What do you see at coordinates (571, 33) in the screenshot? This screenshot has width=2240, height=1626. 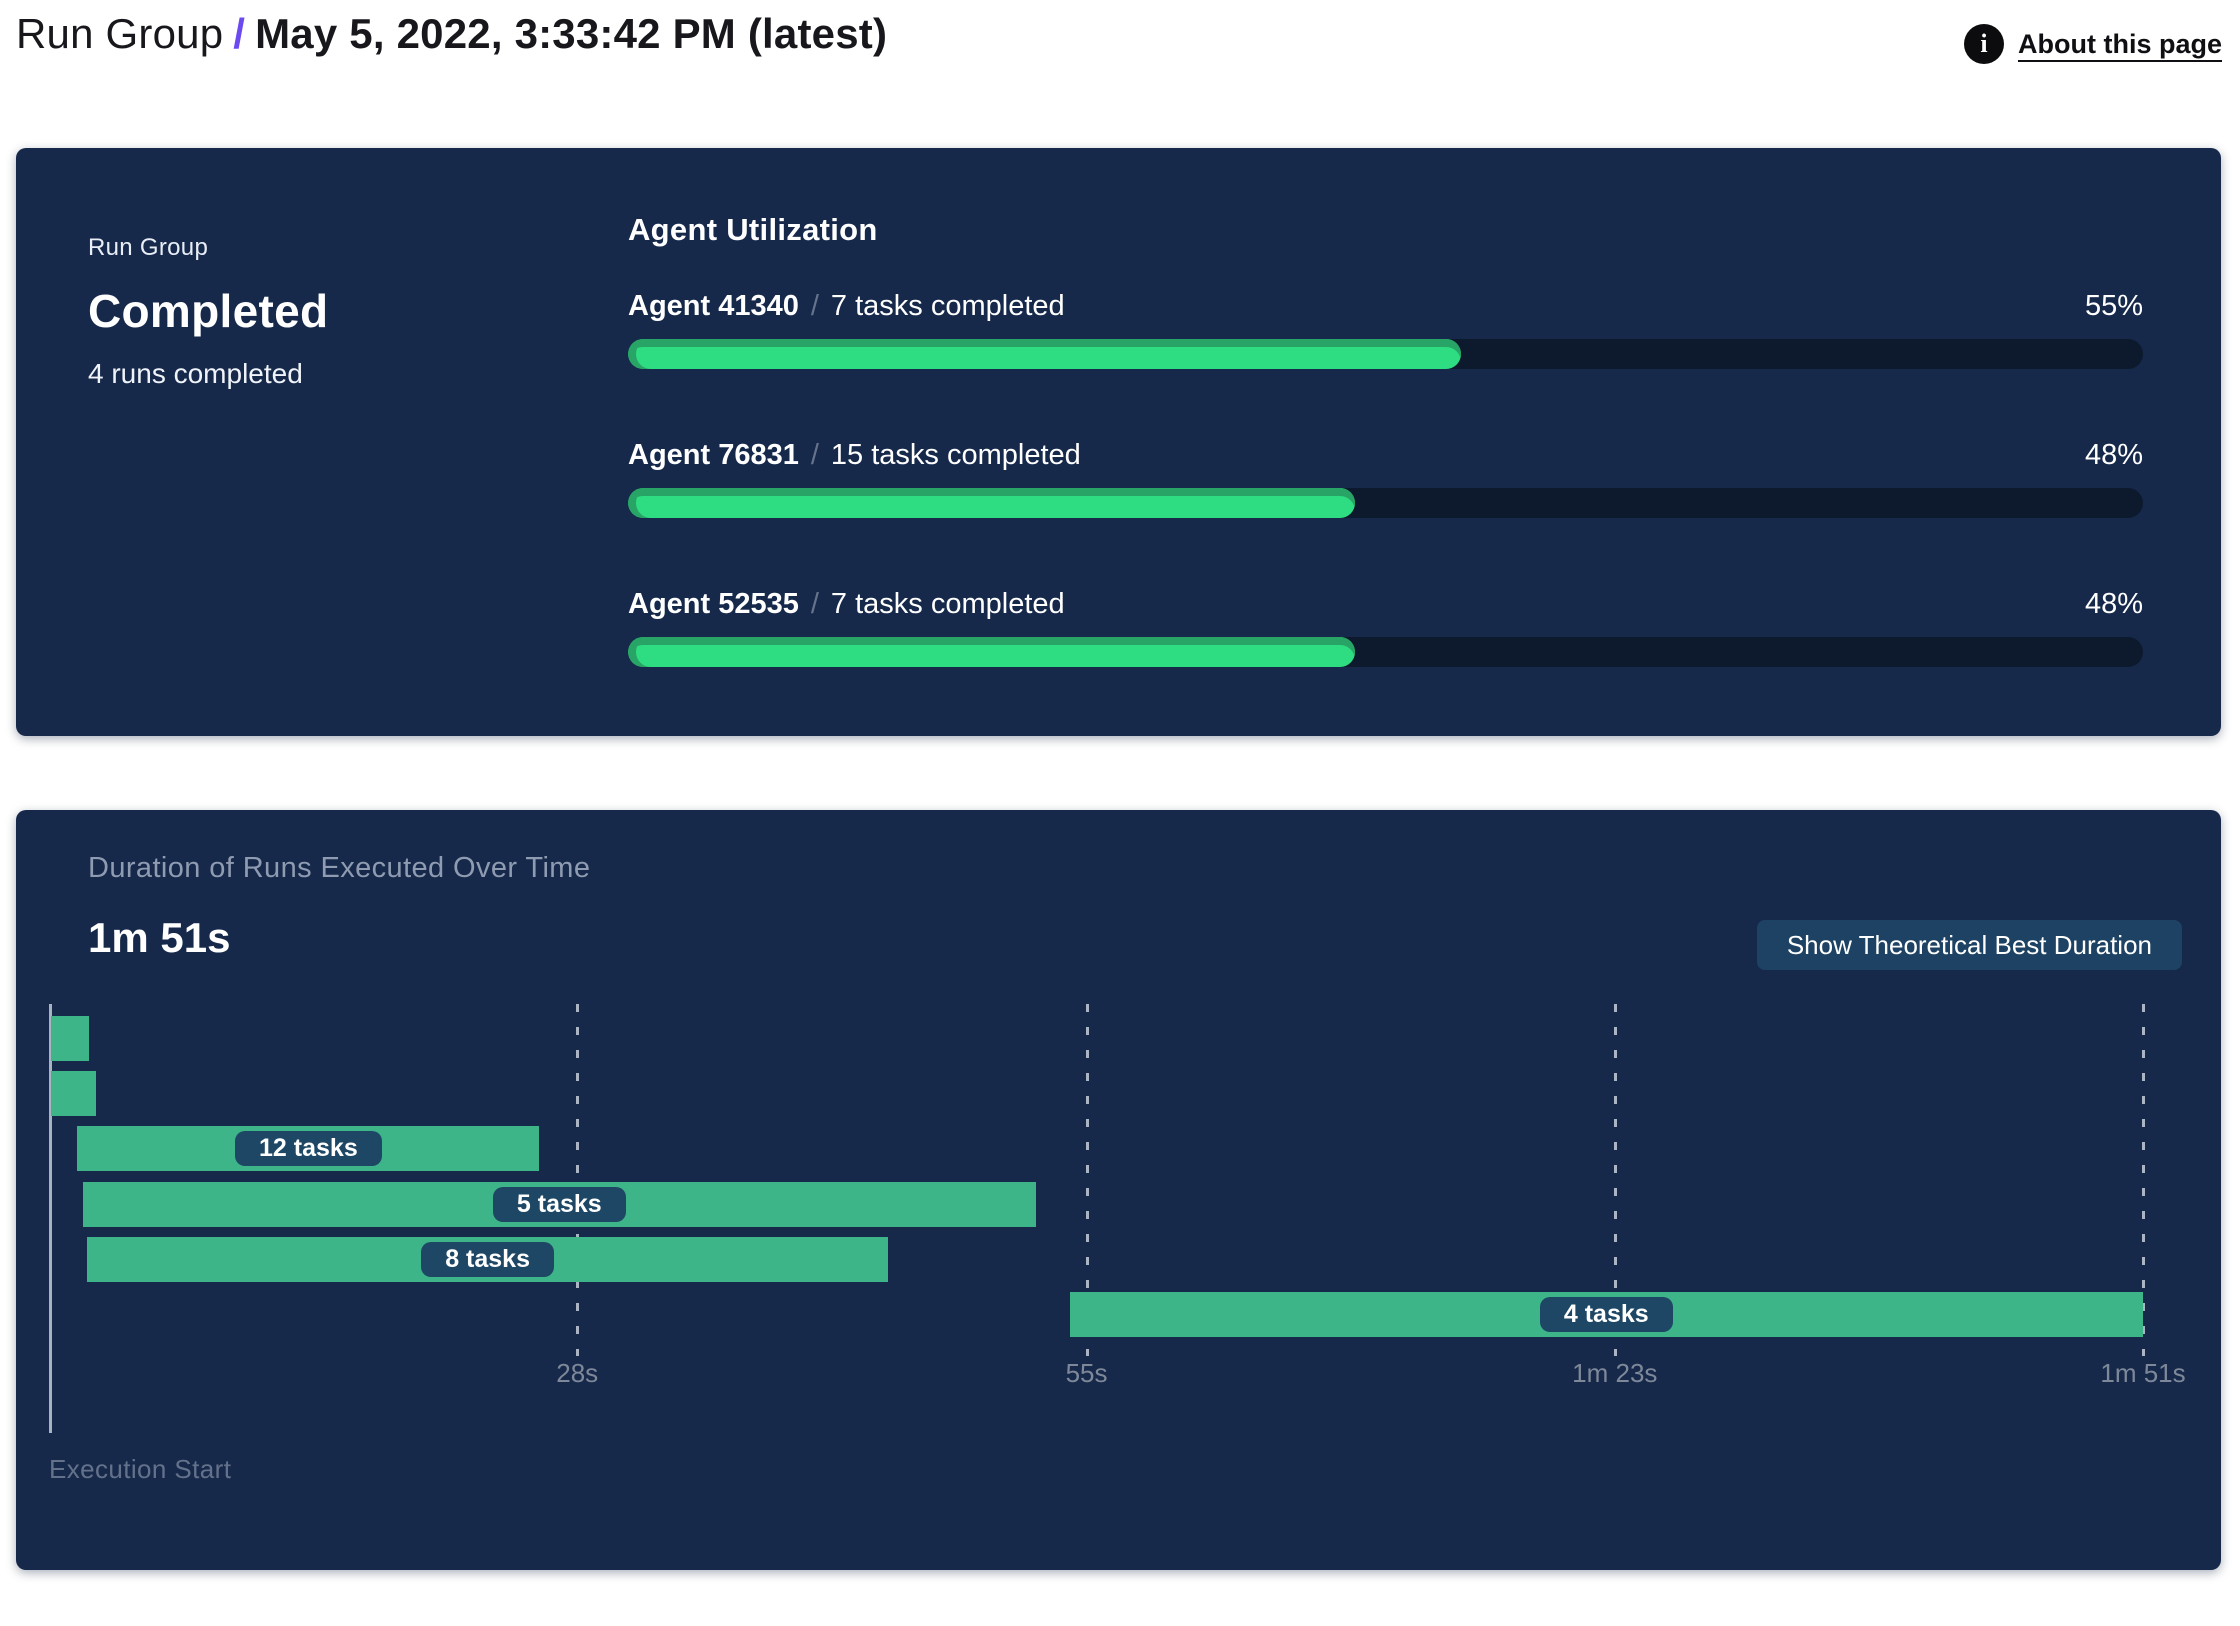 I see `run-timestamp-title: May 5, 2022, 3:33:42 PM (latest)` at bounding box center [571, 33].